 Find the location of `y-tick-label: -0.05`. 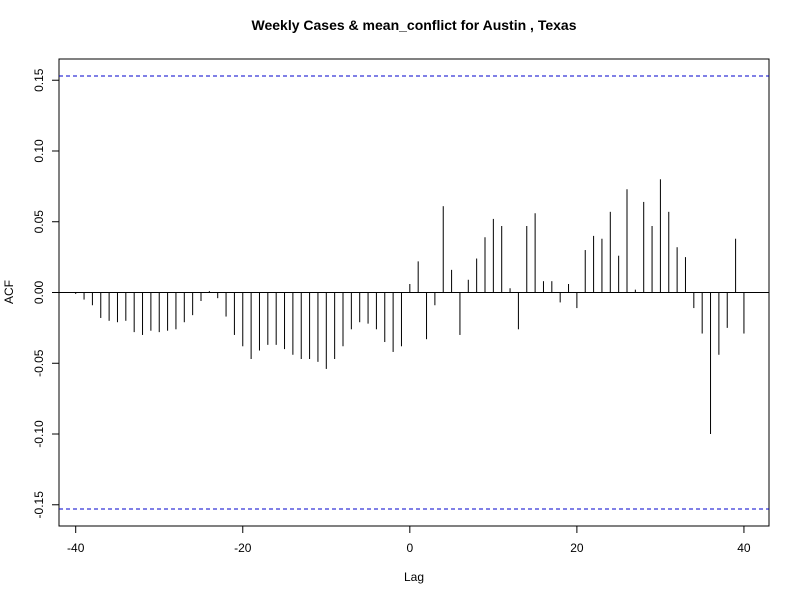

y-tick-label: -0.05 is located at coordinates (39, 363).